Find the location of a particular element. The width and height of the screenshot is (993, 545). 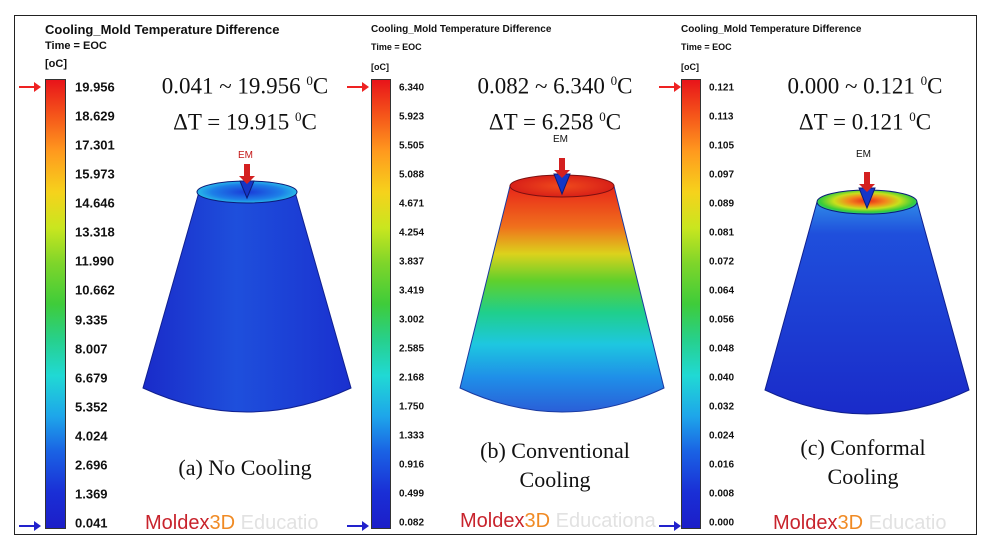

scale-tick: 0.105 is located at coordinates (722, 146).